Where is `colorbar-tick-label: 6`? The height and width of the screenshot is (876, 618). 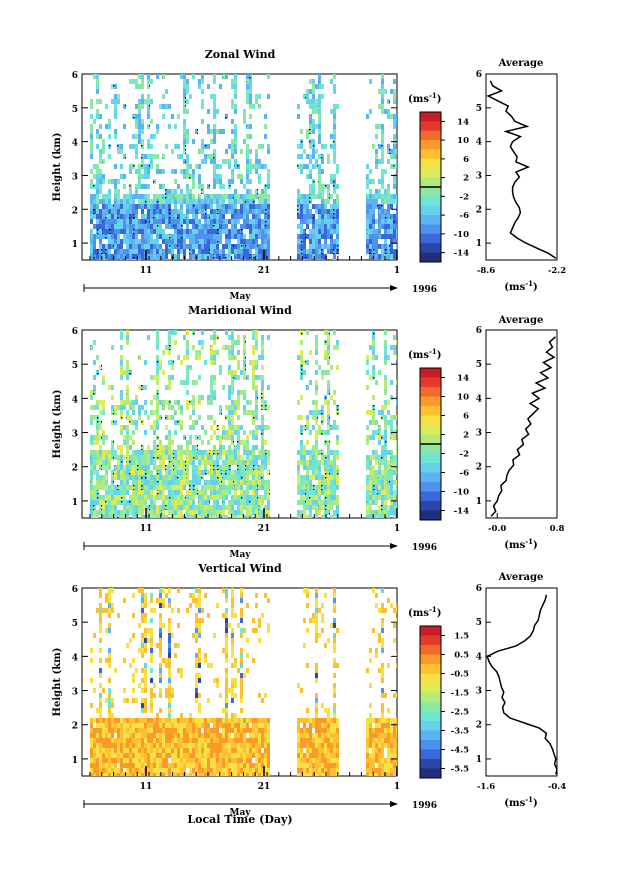 colorbar-tick-label: 6 is located at coordinates (466, 417).